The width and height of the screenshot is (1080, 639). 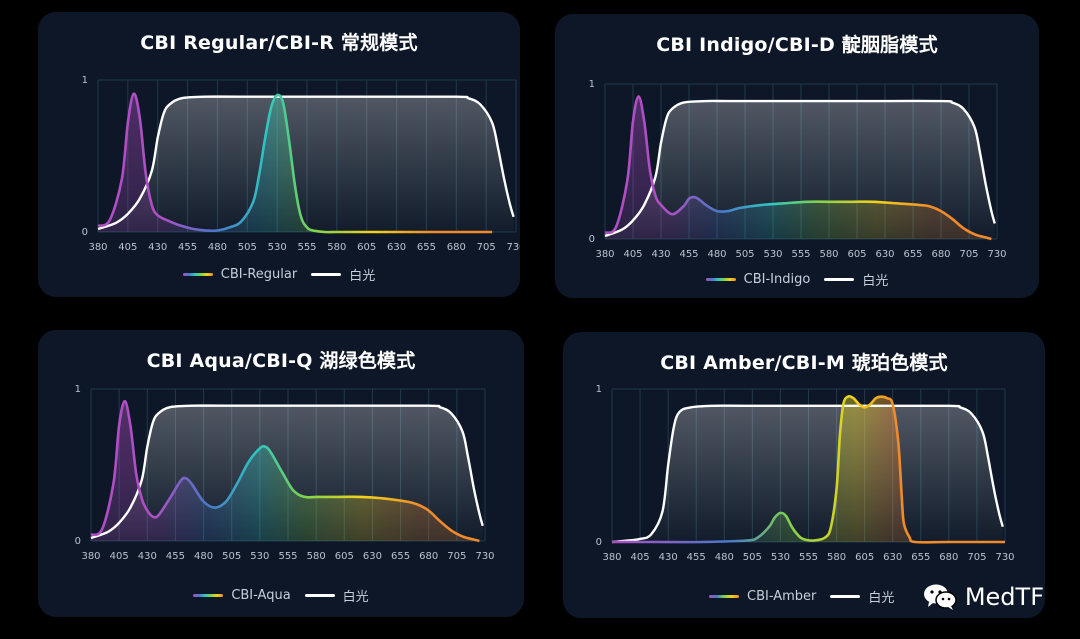 What do you see at coordinates (259, 274) in the screenshot?
I see `legend-label: CBI-Regular` at bounding box center [259, 274].